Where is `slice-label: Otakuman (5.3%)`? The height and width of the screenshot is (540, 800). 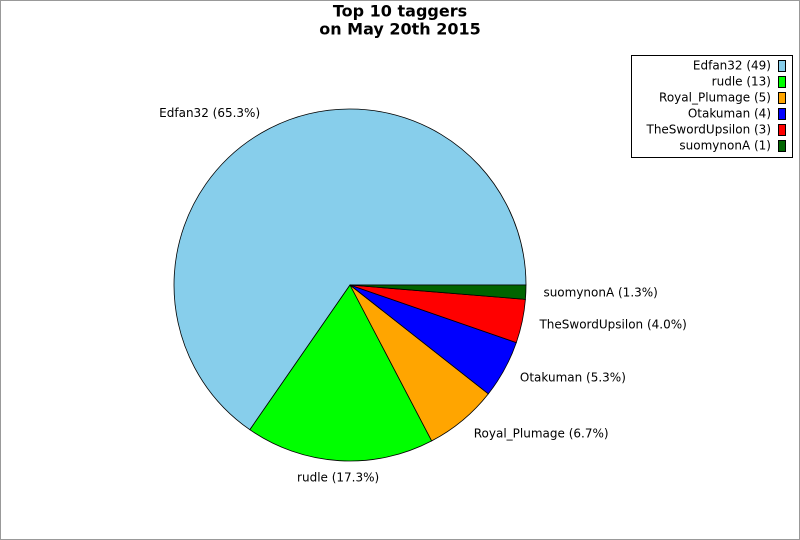 slice-label: Otakuman (5.3%) is located at coordinates (573, 377).